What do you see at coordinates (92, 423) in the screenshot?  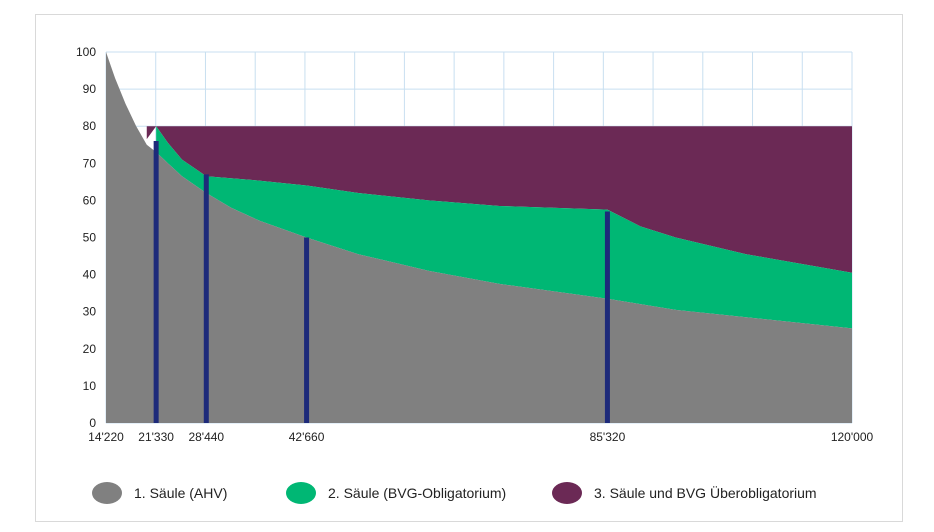 I see `y-tick-label: 0` at bounding box center [92, 423].